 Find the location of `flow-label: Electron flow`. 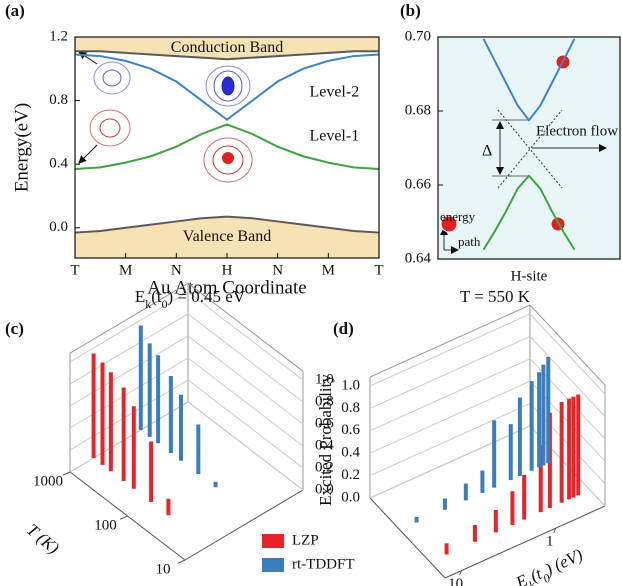

flow-label: Electron flow is located at coordinates (577, 131).